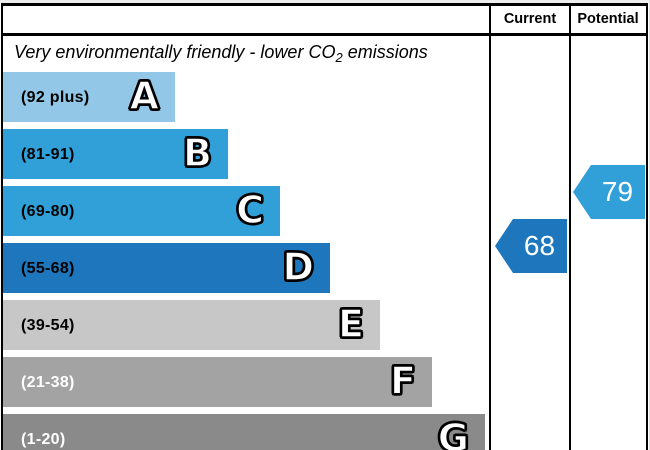 Image resolution: width=650 pixels, height=450 pixels. What do you see at coordinates (48, 325) in the screenshot?
I see `band-range-label: (39-54)` at bounding box center [48, 325].